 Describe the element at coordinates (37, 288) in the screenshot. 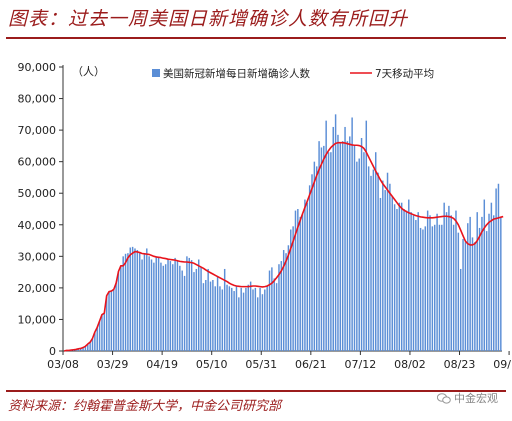

I see `y-tick-label: 20,000` at that location.